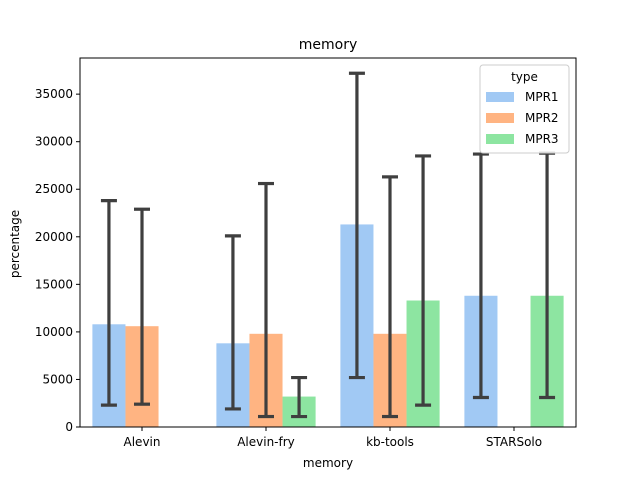 Image resolution: width=640 pixels, height=480 pixels. Describe the element at coordinates (54, 284) in the screenshot. I see `y-tick-label: 15000` at that location.